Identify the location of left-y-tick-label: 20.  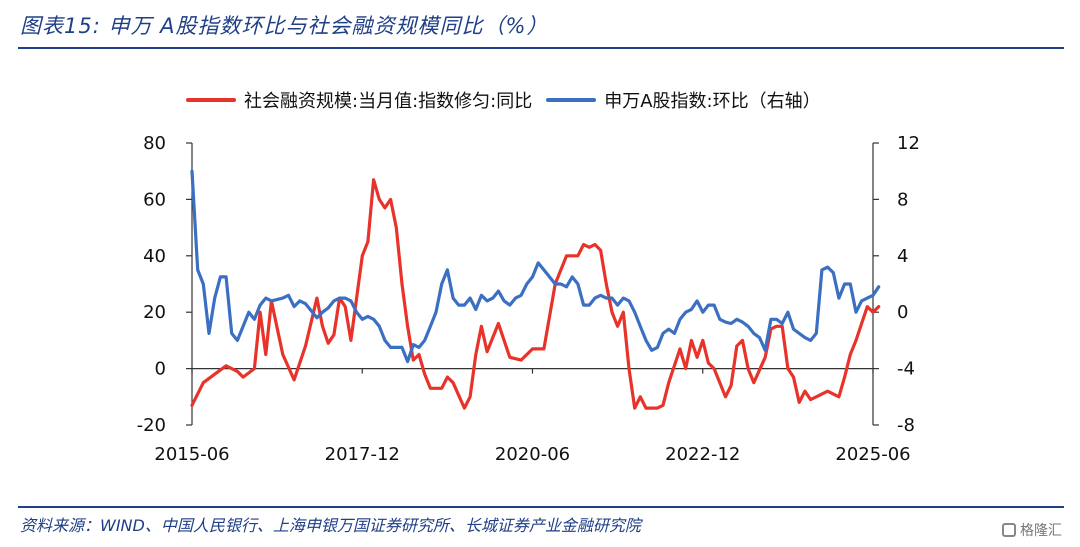
(154, 312).